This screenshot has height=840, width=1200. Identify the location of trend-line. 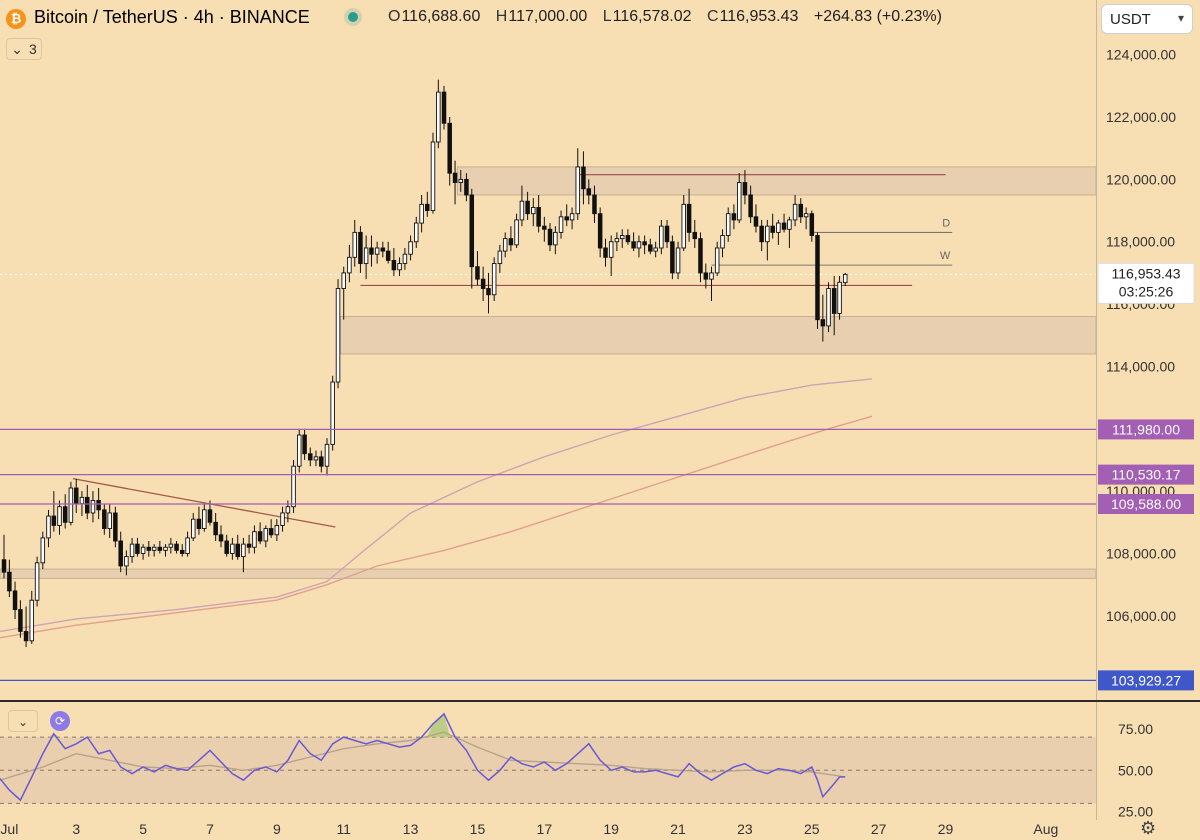
(204, 503).